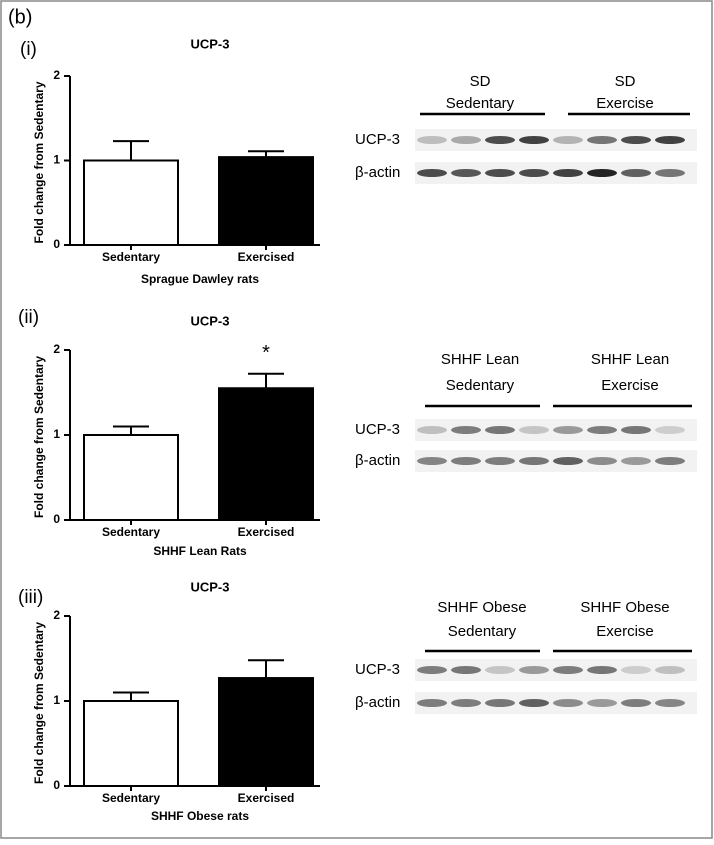 This screenshot has width=714, height=845. Describe the element at coordinates (28, 49) in the screenshot. I see `panel-label: (i)` at that location.